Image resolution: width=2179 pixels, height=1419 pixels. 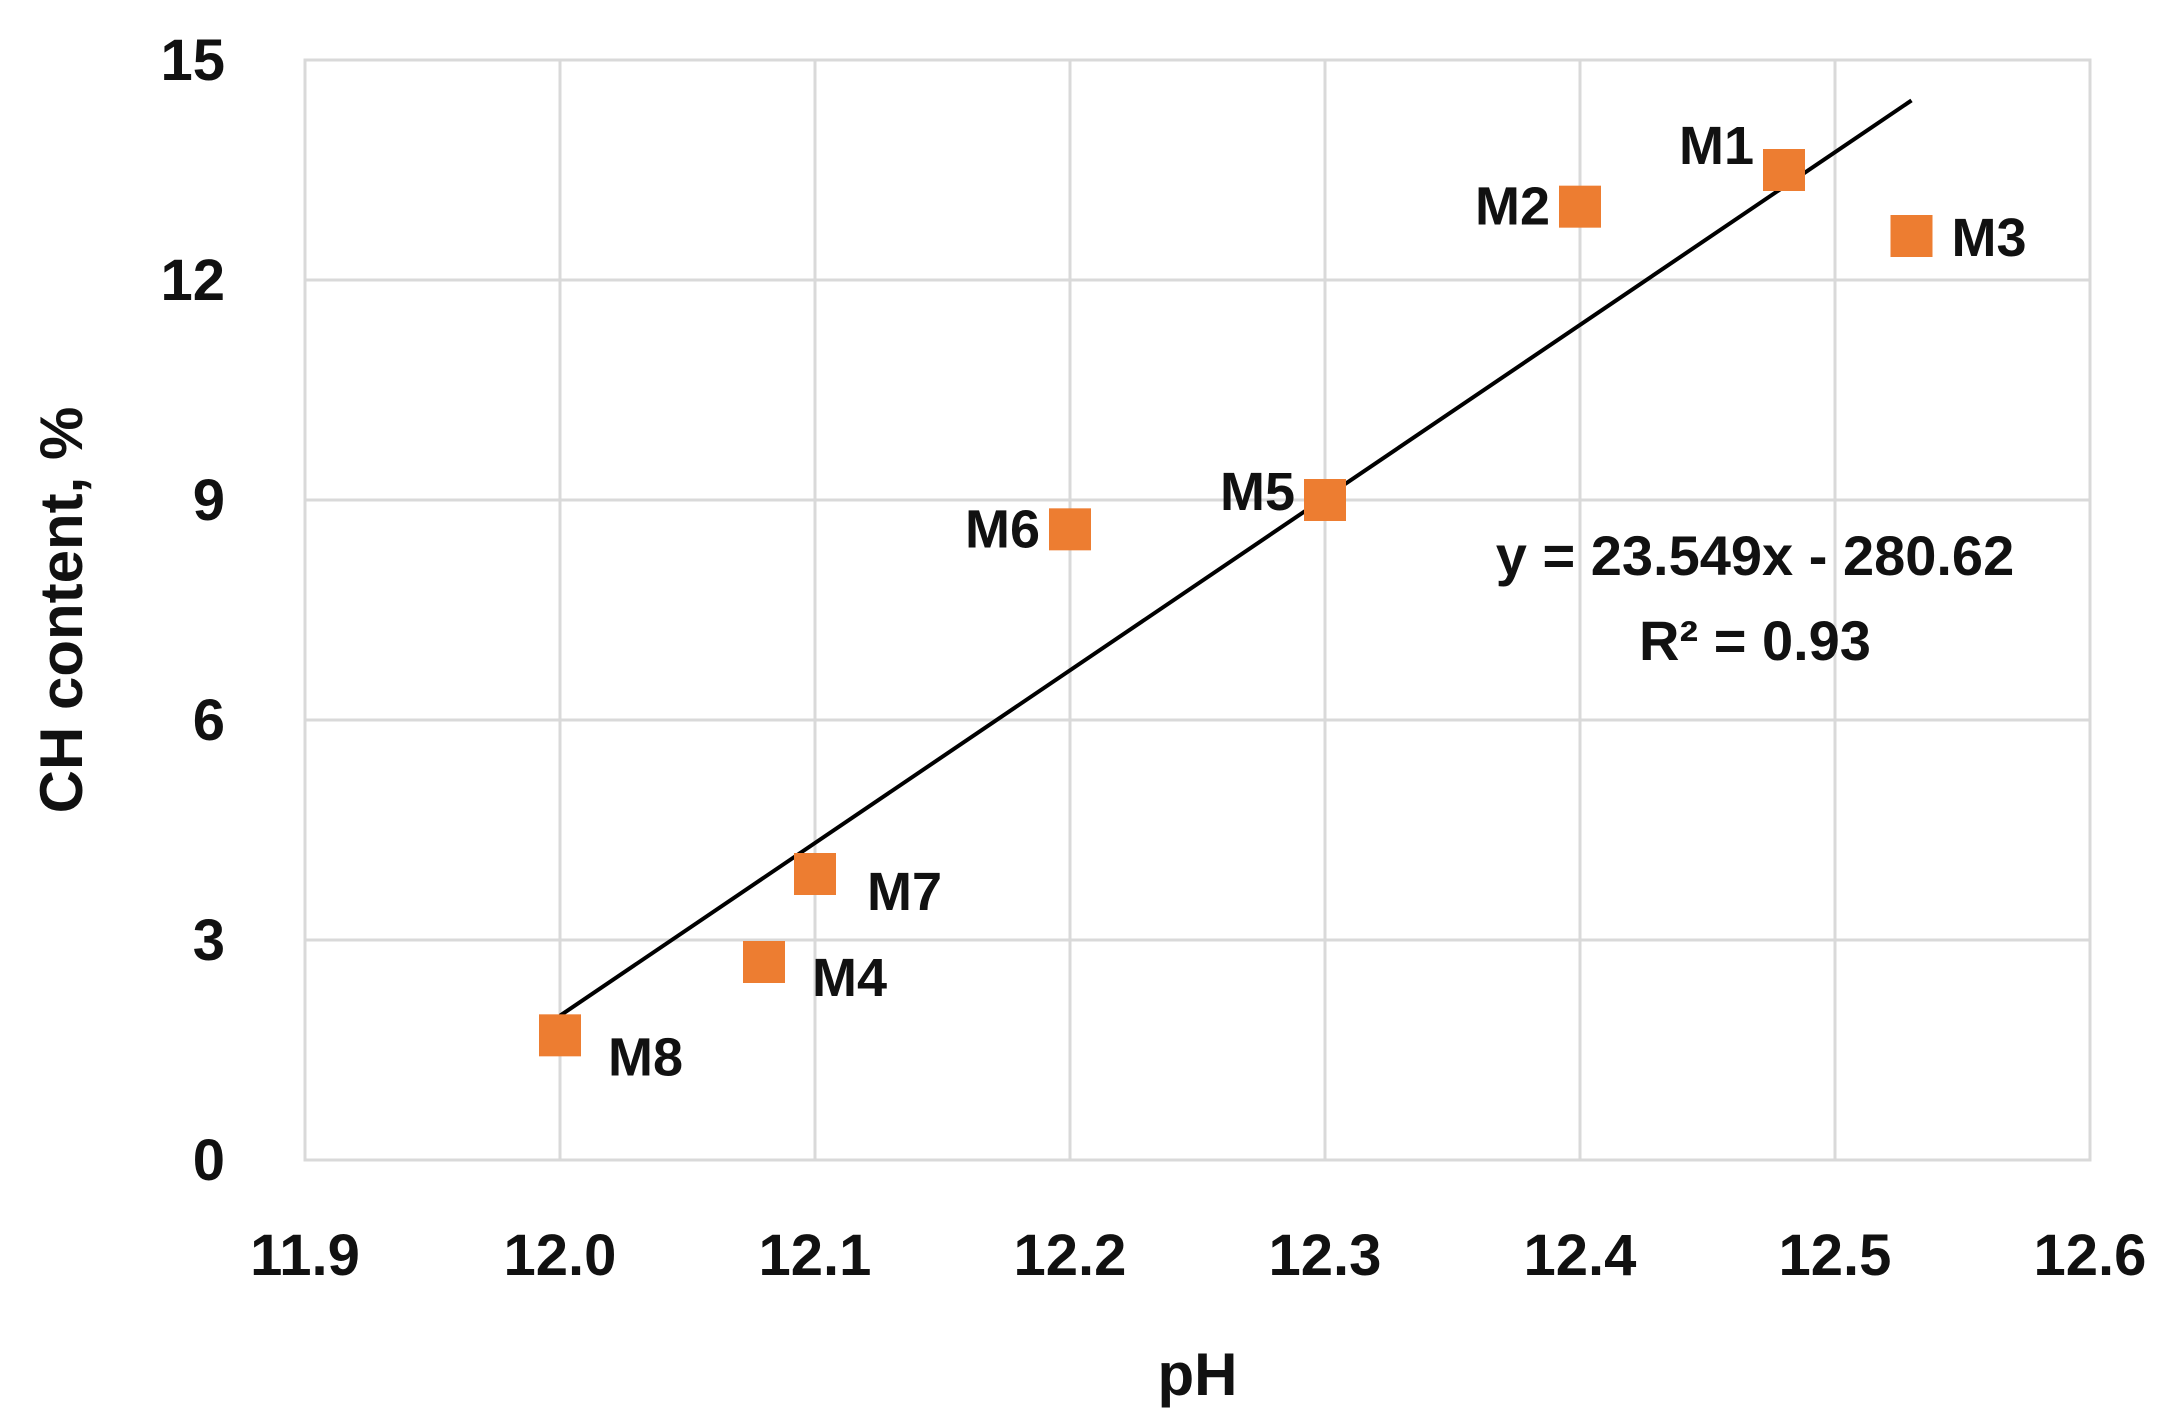 I want to click on point-label-m5: M5, so click(x=1257, y=492).